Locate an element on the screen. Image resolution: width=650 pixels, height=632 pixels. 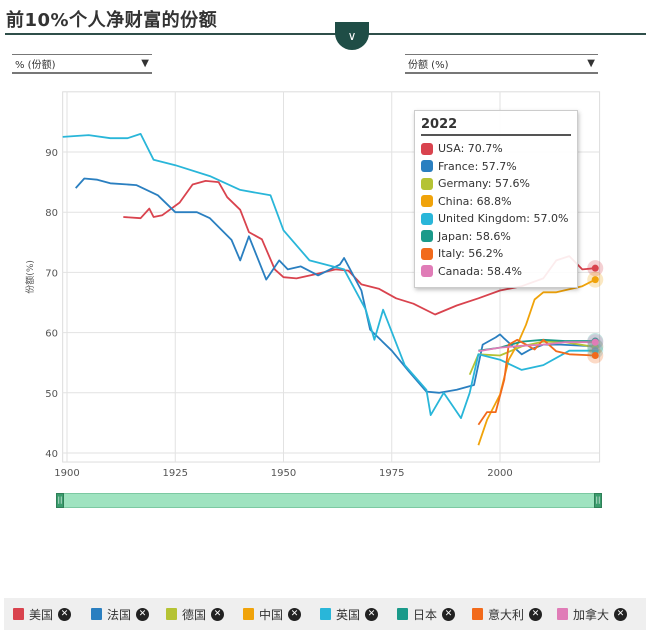
tooltip-row: Canada: 58.4% is located at coordinates (496, 272).